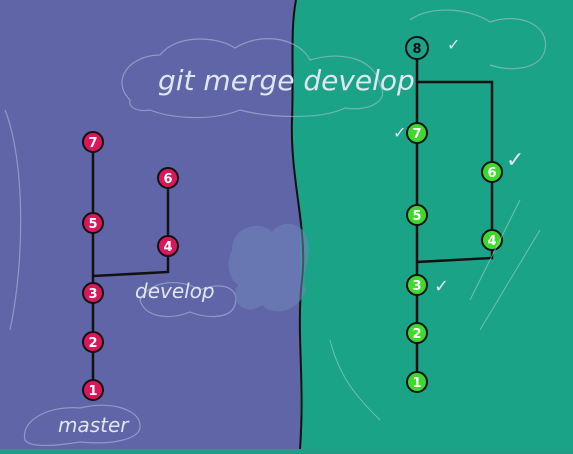  What do you see at coordinates (399, 132) in the screenshot?
I see `commit-7-check: ✓` at bounding box center [399, 132].